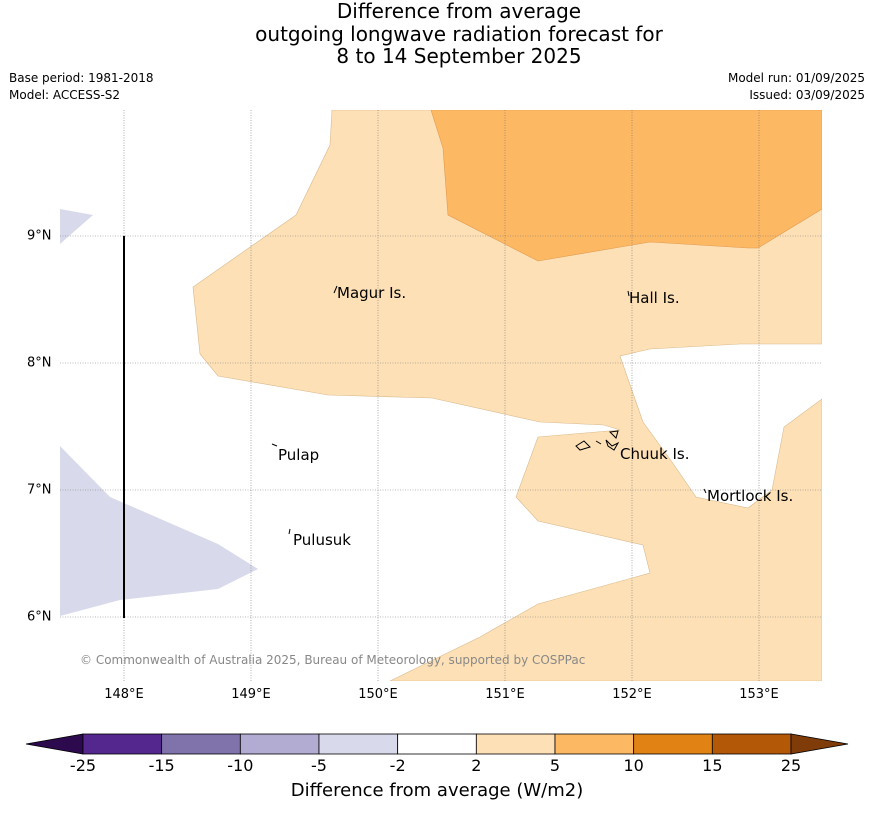 The height and width of the screenshot is (816, 873). I want to click on colorbar-tick-label: -5, so click(319, 765).